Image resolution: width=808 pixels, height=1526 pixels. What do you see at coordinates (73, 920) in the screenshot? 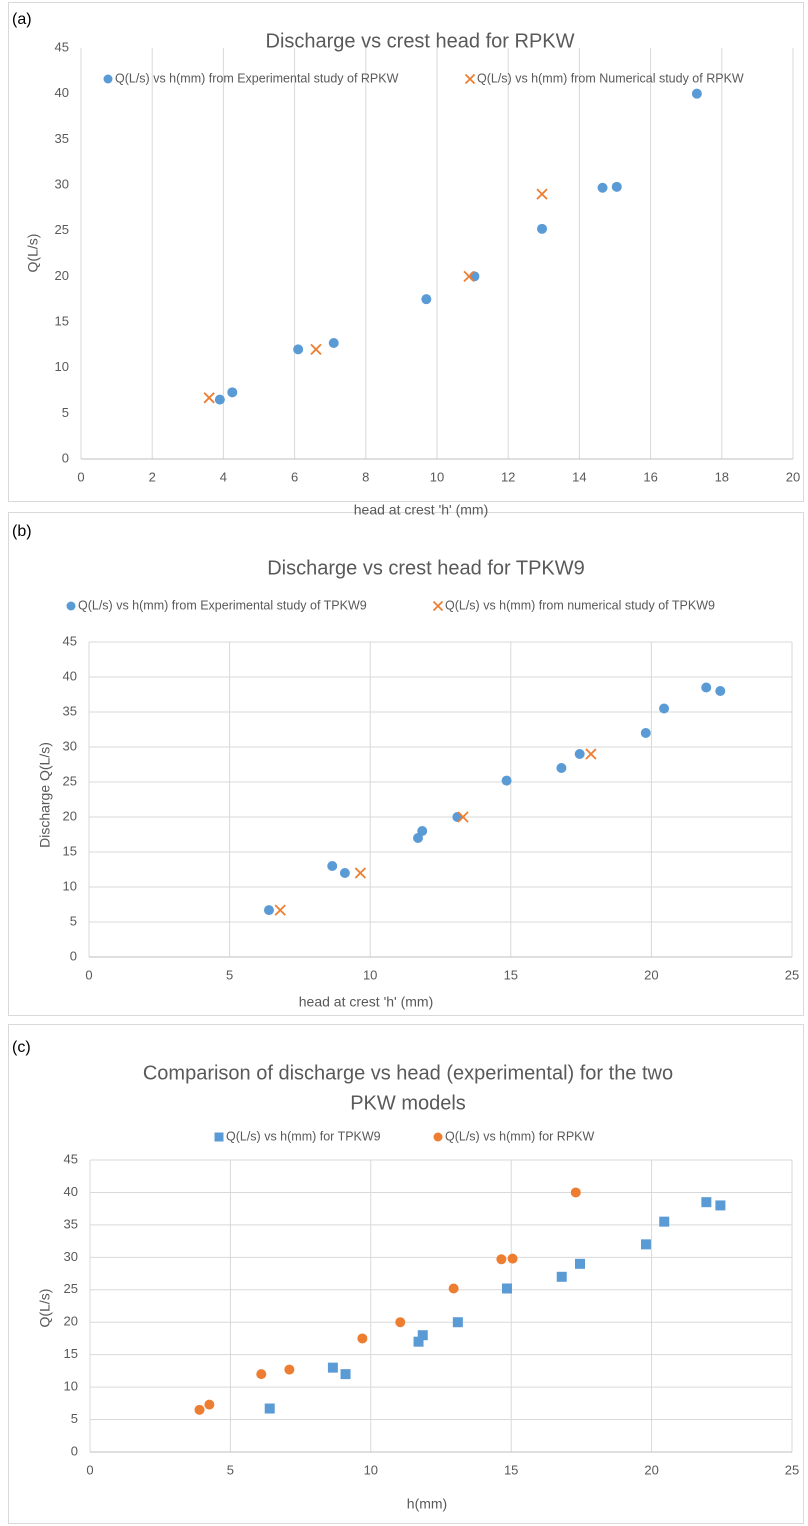
I see `chart2-y-tick-label: 5` at bounding box center [73, 920].